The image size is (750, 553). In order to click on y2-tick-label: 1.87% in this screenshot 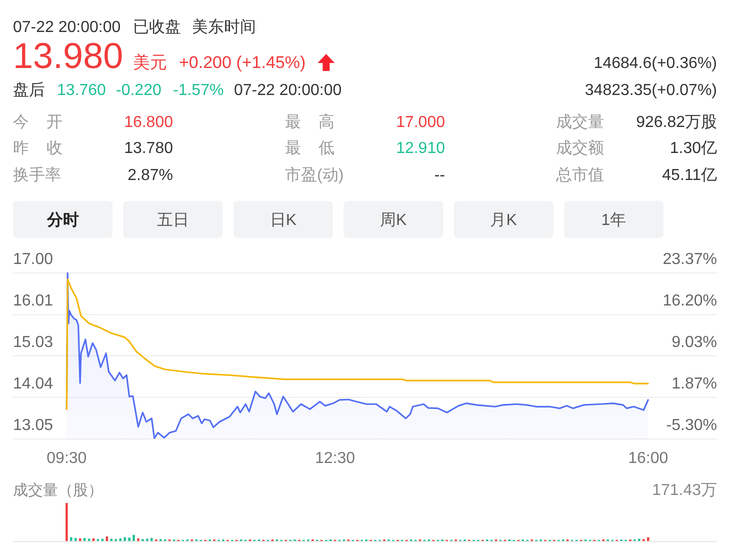, I will do `click(694, 383)`.